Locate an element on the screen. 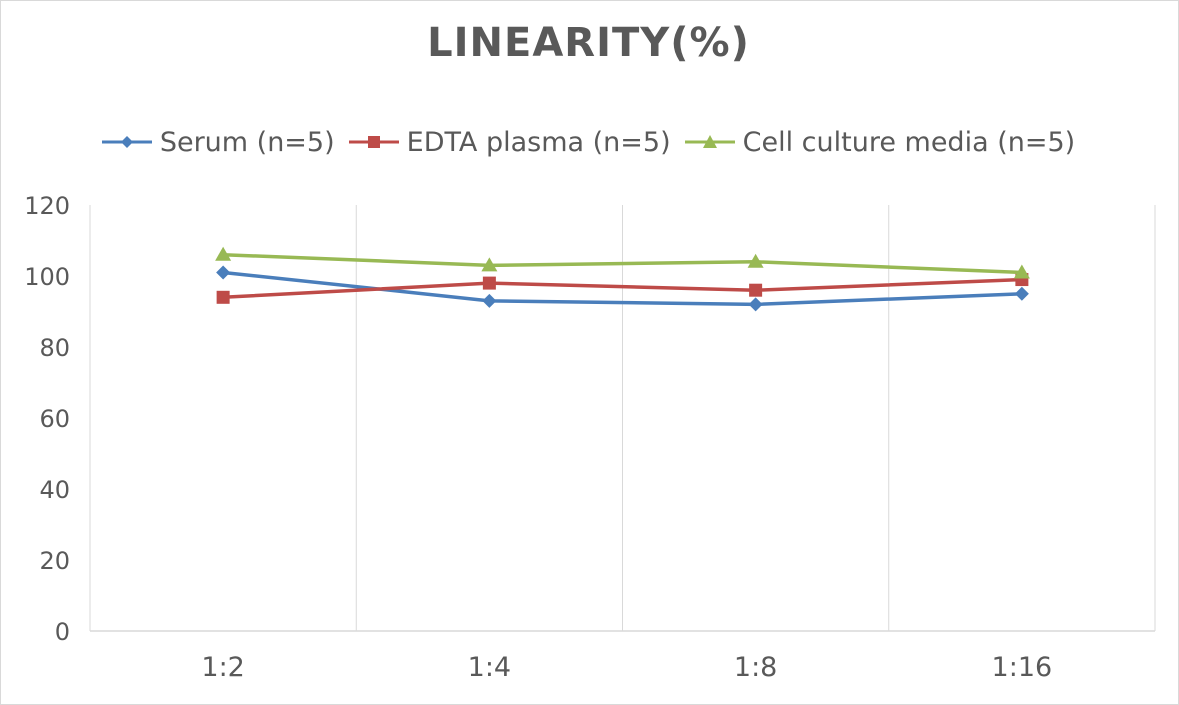 This screenshot has width=1179, height=705. legend-marker-cell-culture-media is located at coordinates (709, 141).